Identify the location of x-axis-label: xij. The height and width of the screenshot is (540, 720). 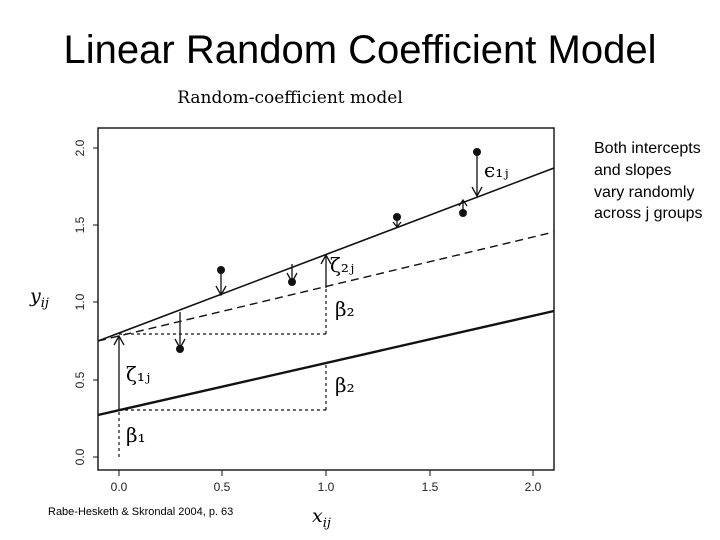
(321, 518).